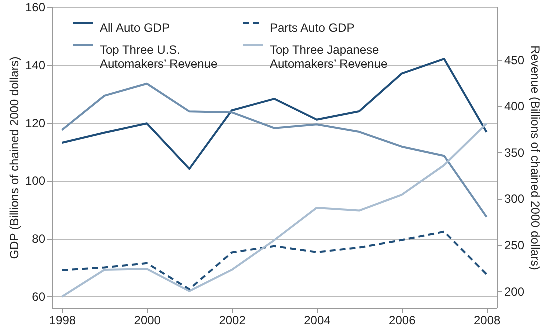  I want to click on legend-label: Top Three Japanese Automakers’ Revenue, so click(329, 57).